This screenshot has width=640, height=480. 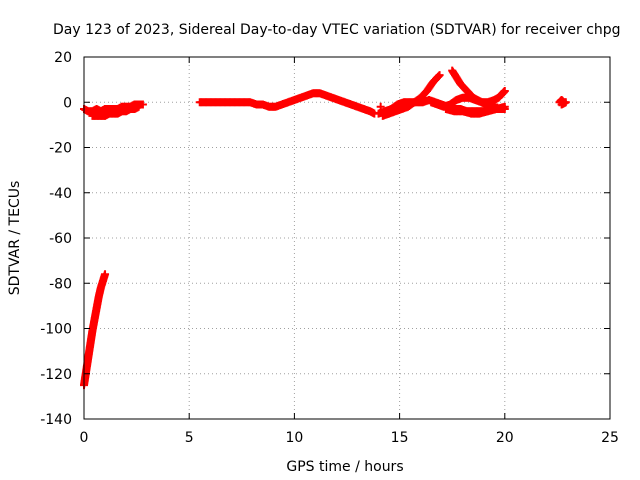 What do you see at coordinates (15, 238) in the screenshot?
I see `y-axis-label: SDTVAR / TECUs` at bounding box center [15, 238].